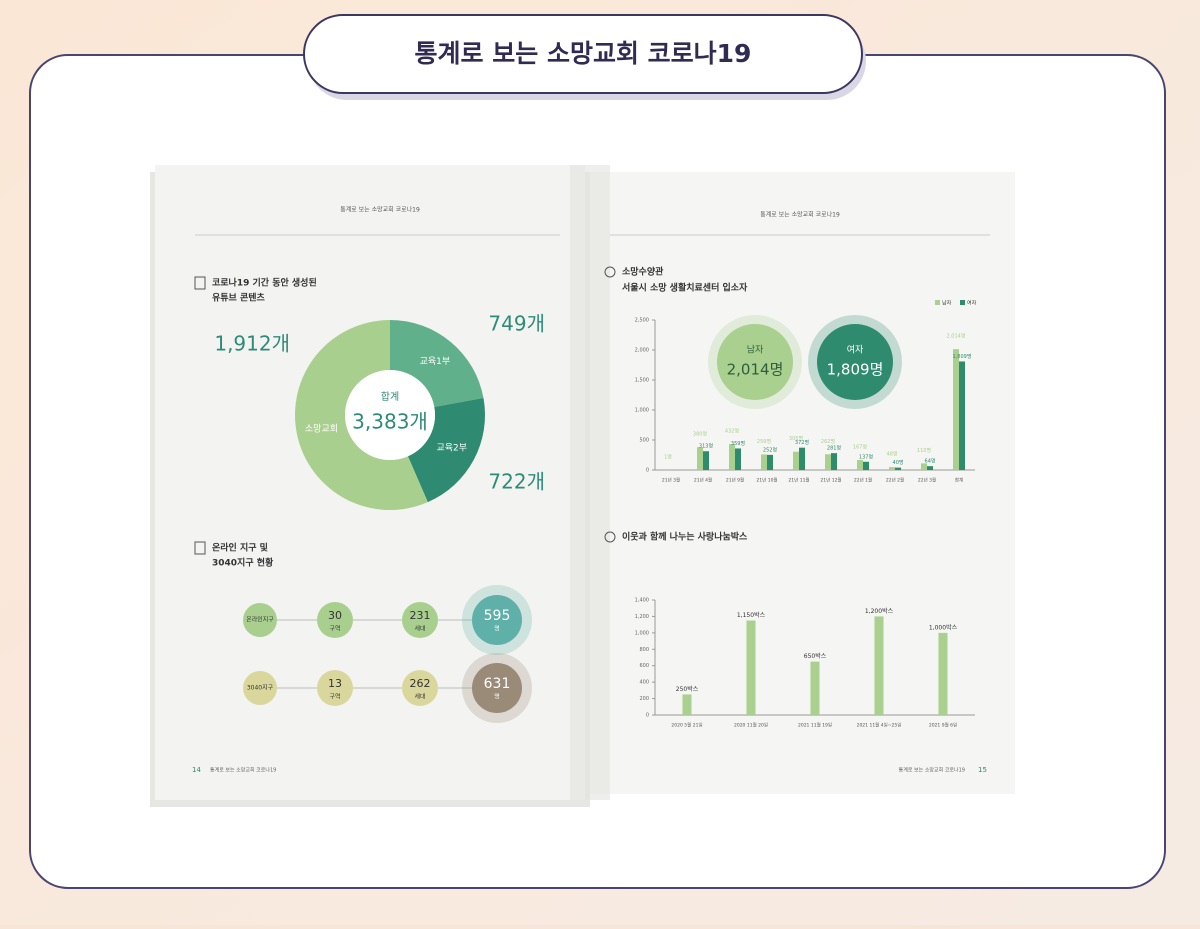 This screenshot has height=929, width=1200. I want to click on x-tick-label: 21년 10월, so click(766, 480).